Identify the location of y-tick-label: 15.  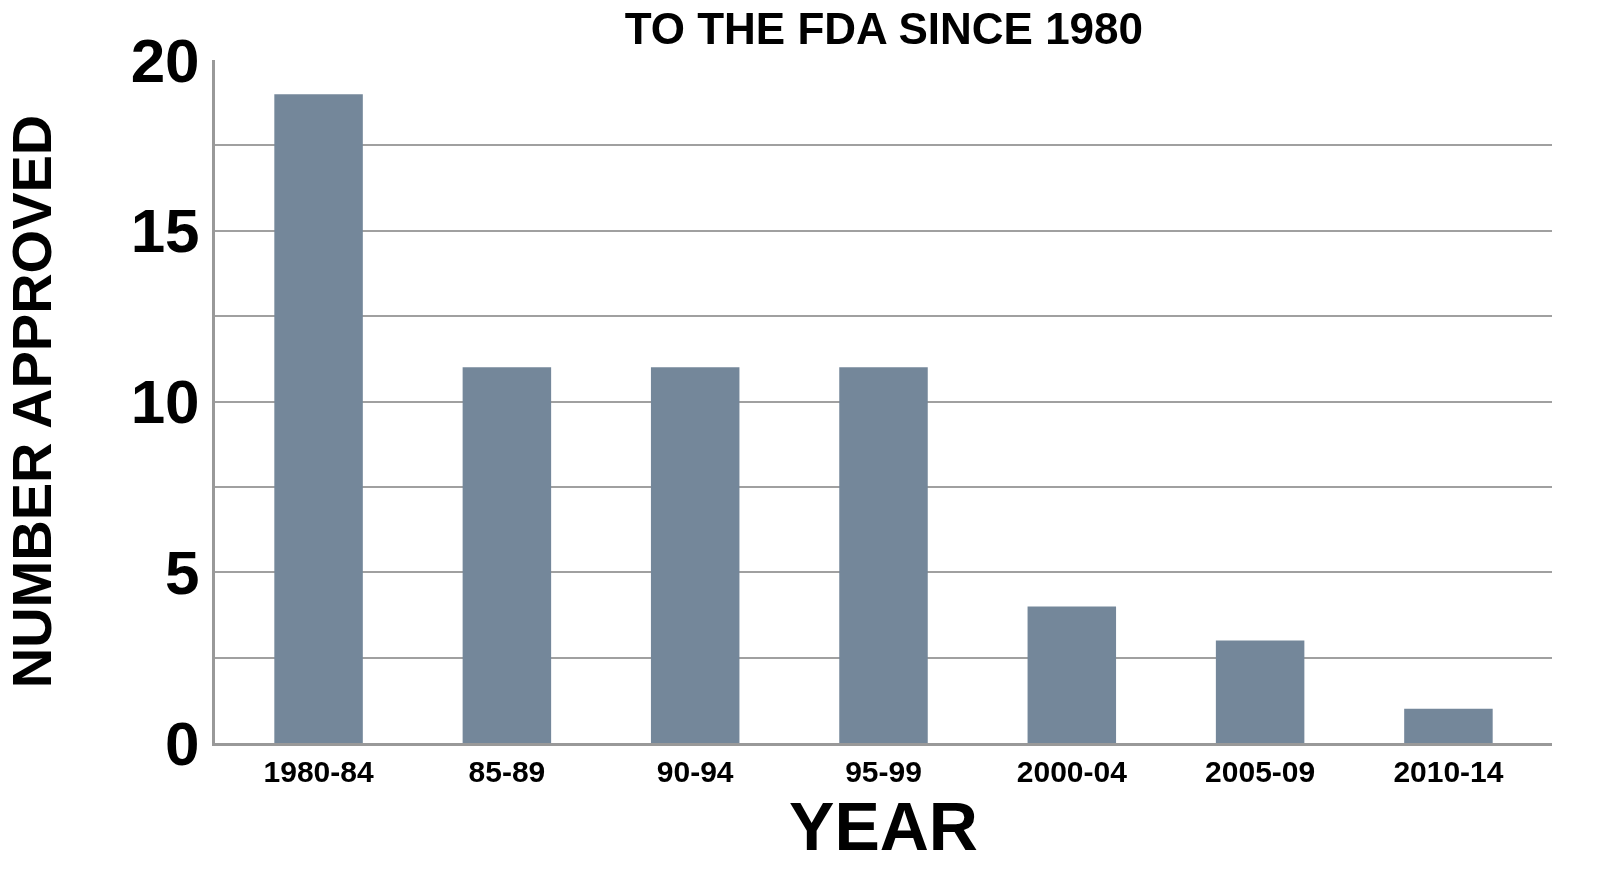
(165, 231).